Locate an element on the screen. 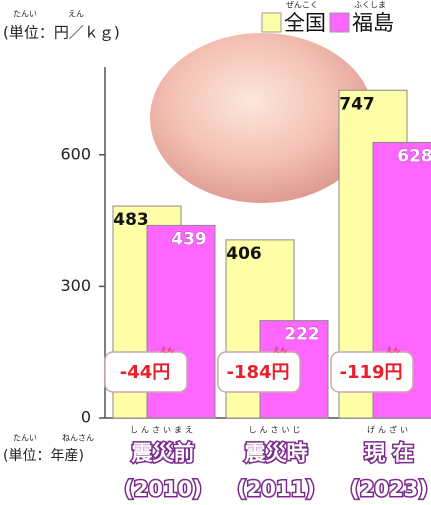  x-unit-ruby: たんい is located at coordinates (25, 438).